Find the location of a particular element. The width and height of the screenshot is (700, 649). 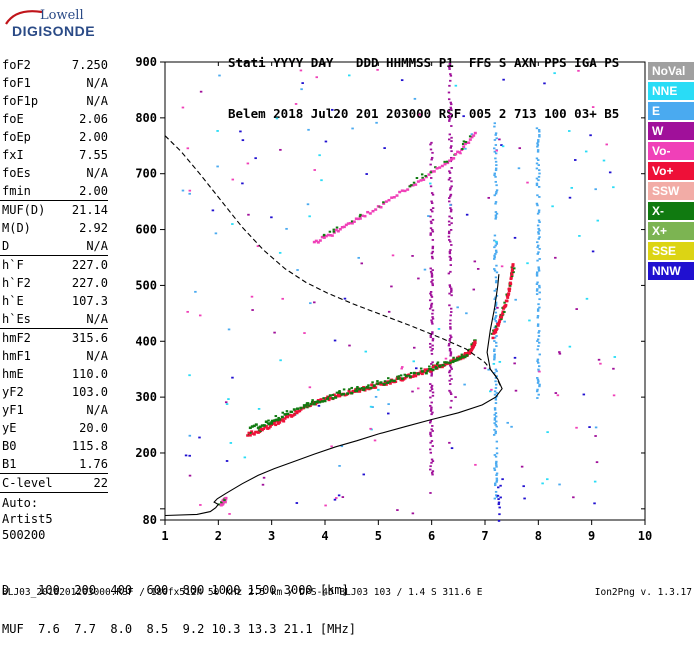

x-tick-label: 5 is located at coordinates (378, 536).